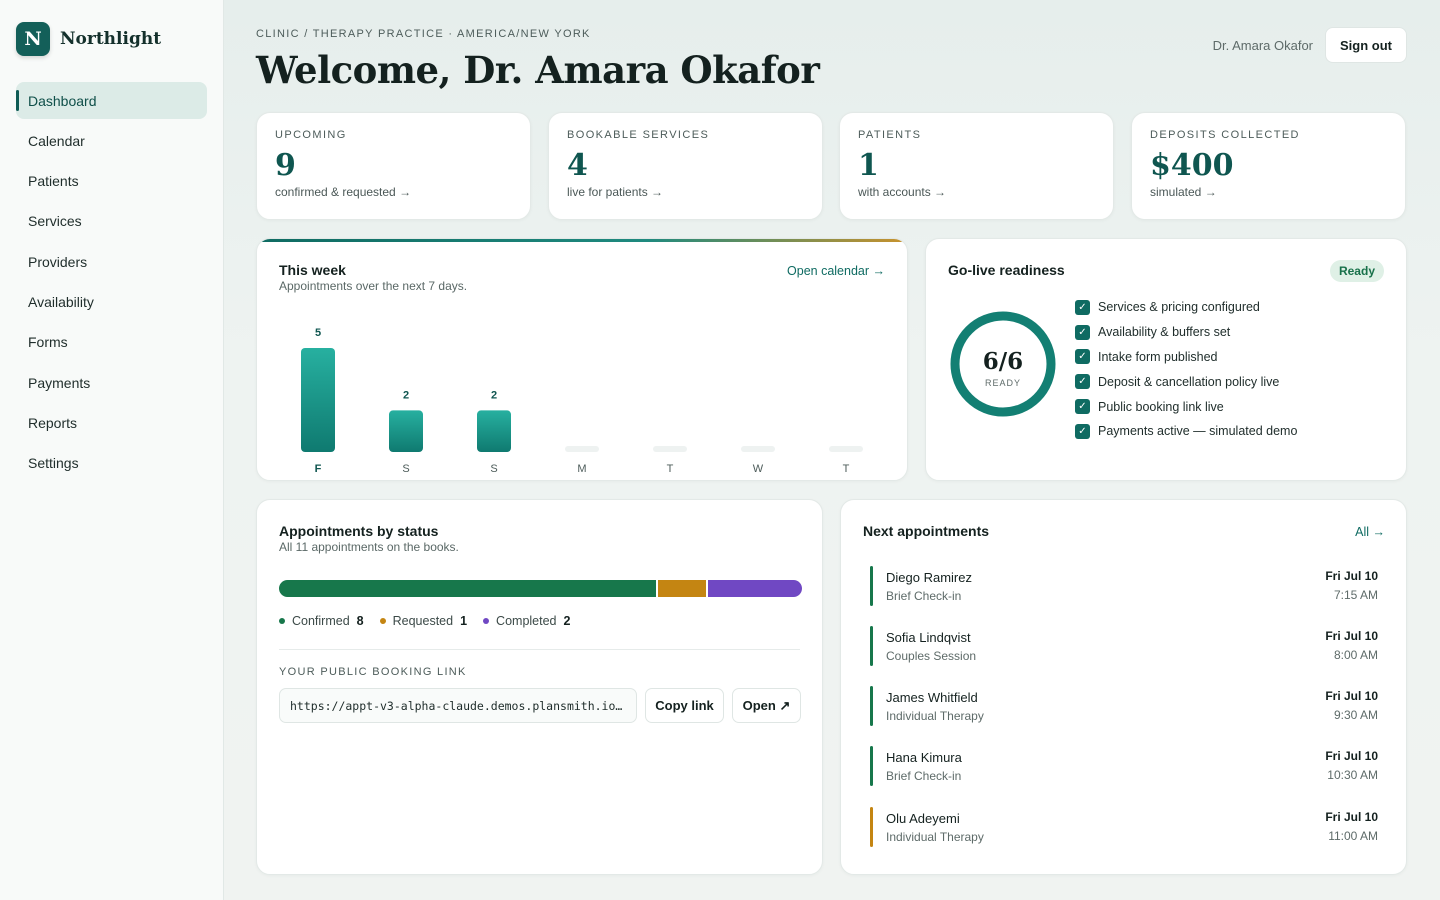  Describe the element at coordinates (902, 192) in the screenshot. I see `stat-link: with accounts →` at that location.